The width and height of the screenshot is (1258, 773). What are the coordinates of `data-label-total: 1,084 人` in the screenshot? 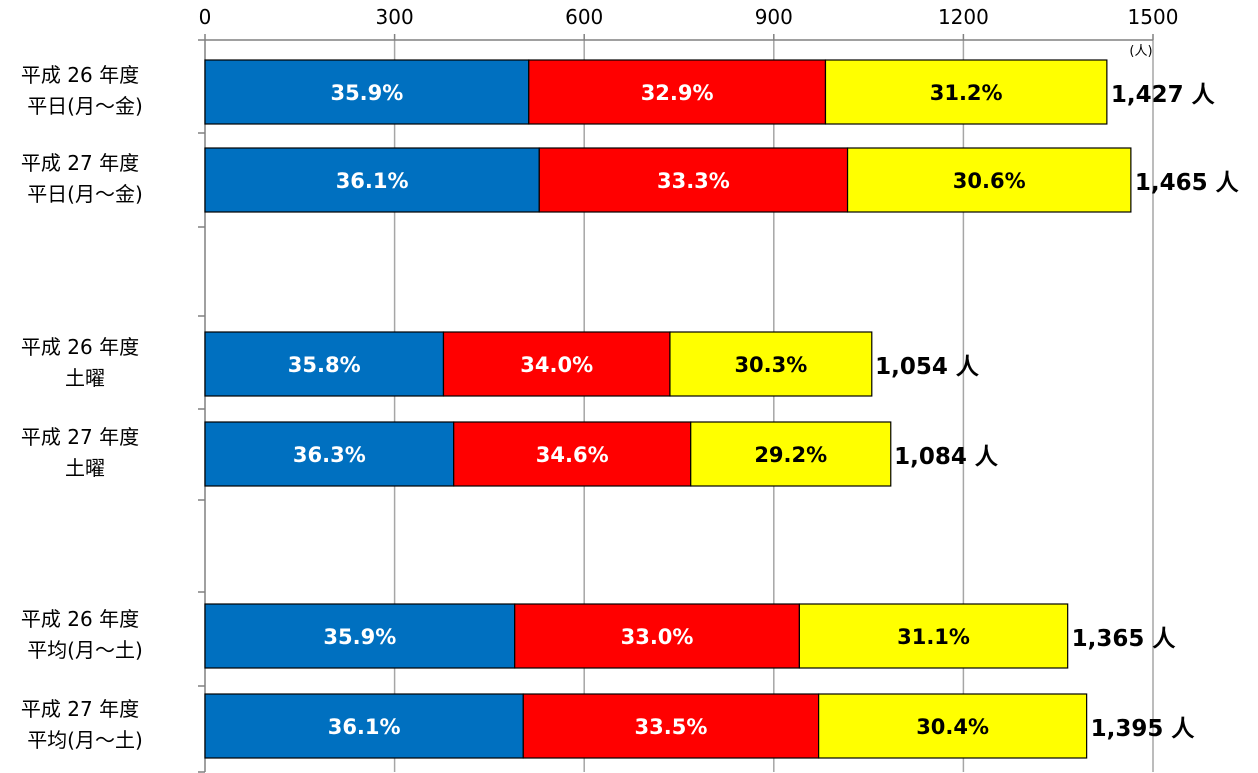 It's located at (946, 457).